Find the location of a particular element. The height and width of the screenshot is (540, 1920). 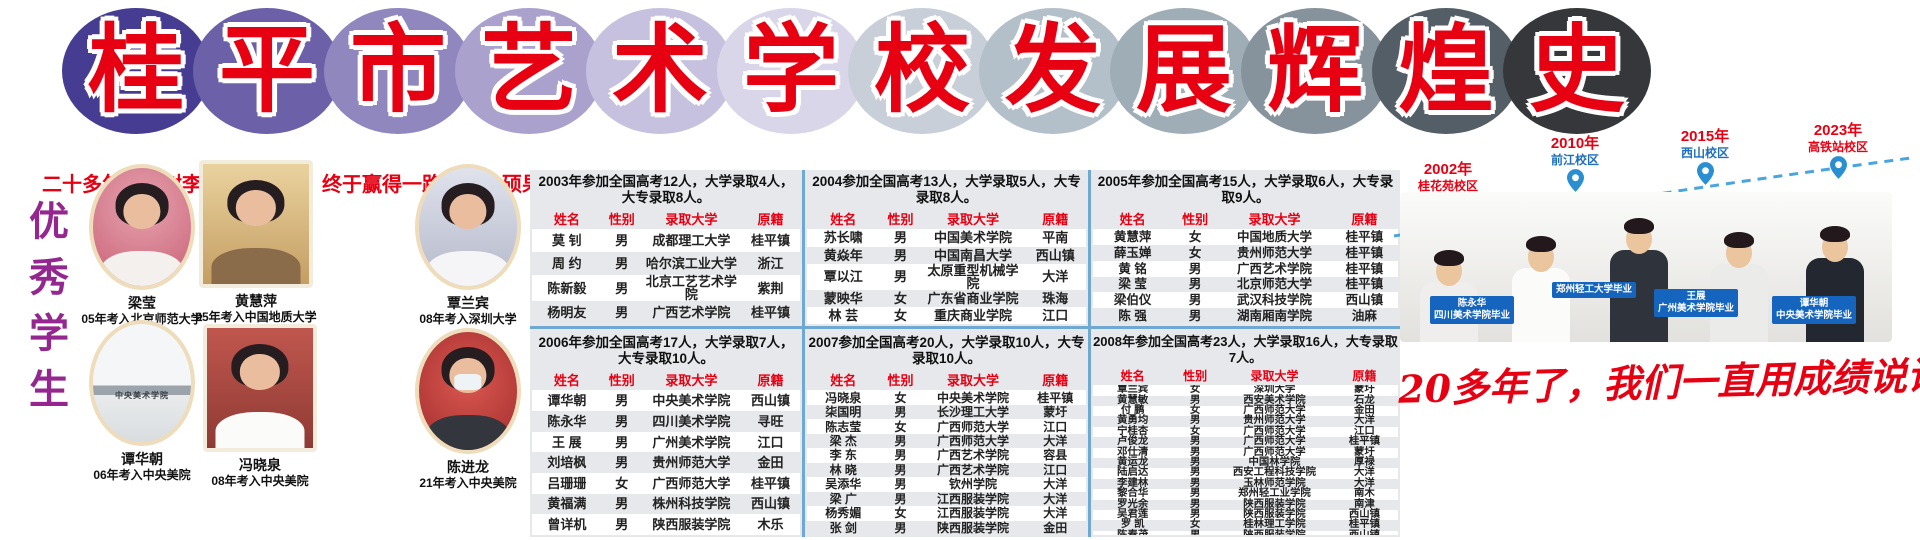

title-character: 煌 is located at coordinates (1446, 70).